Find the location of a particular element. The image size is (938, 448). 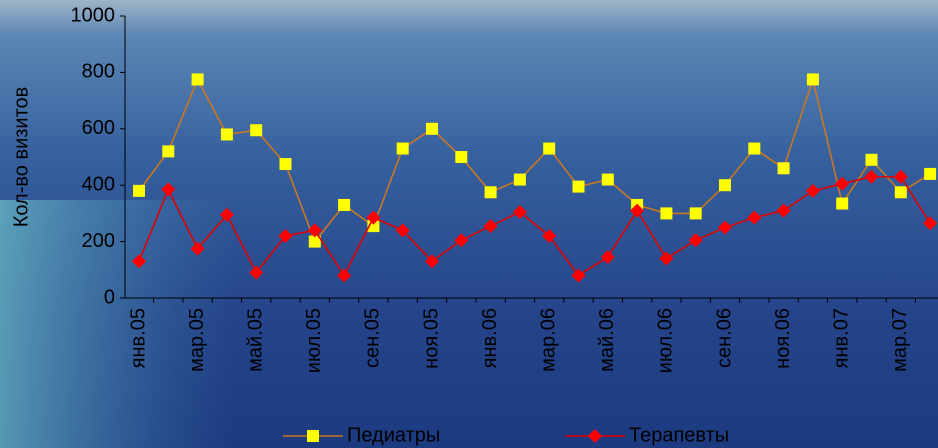

x-tick-label: июл.06 is located at coordinates (666, 340).